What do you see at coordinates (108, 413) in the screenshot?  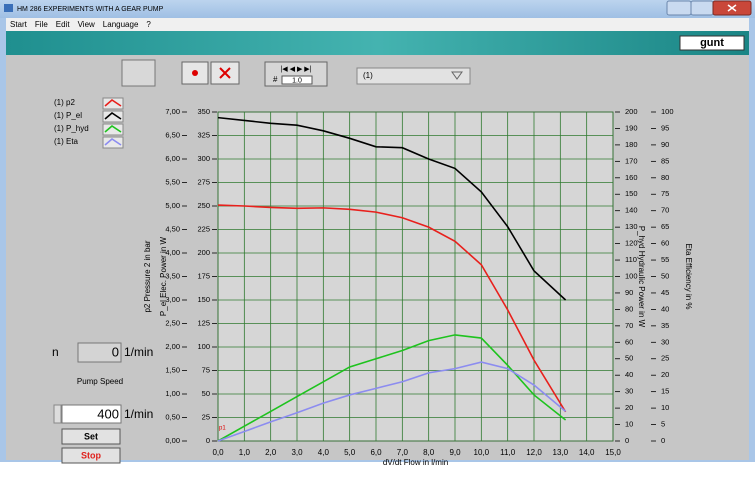 I see `speed-value: 400` at bounding box center [108, 413].